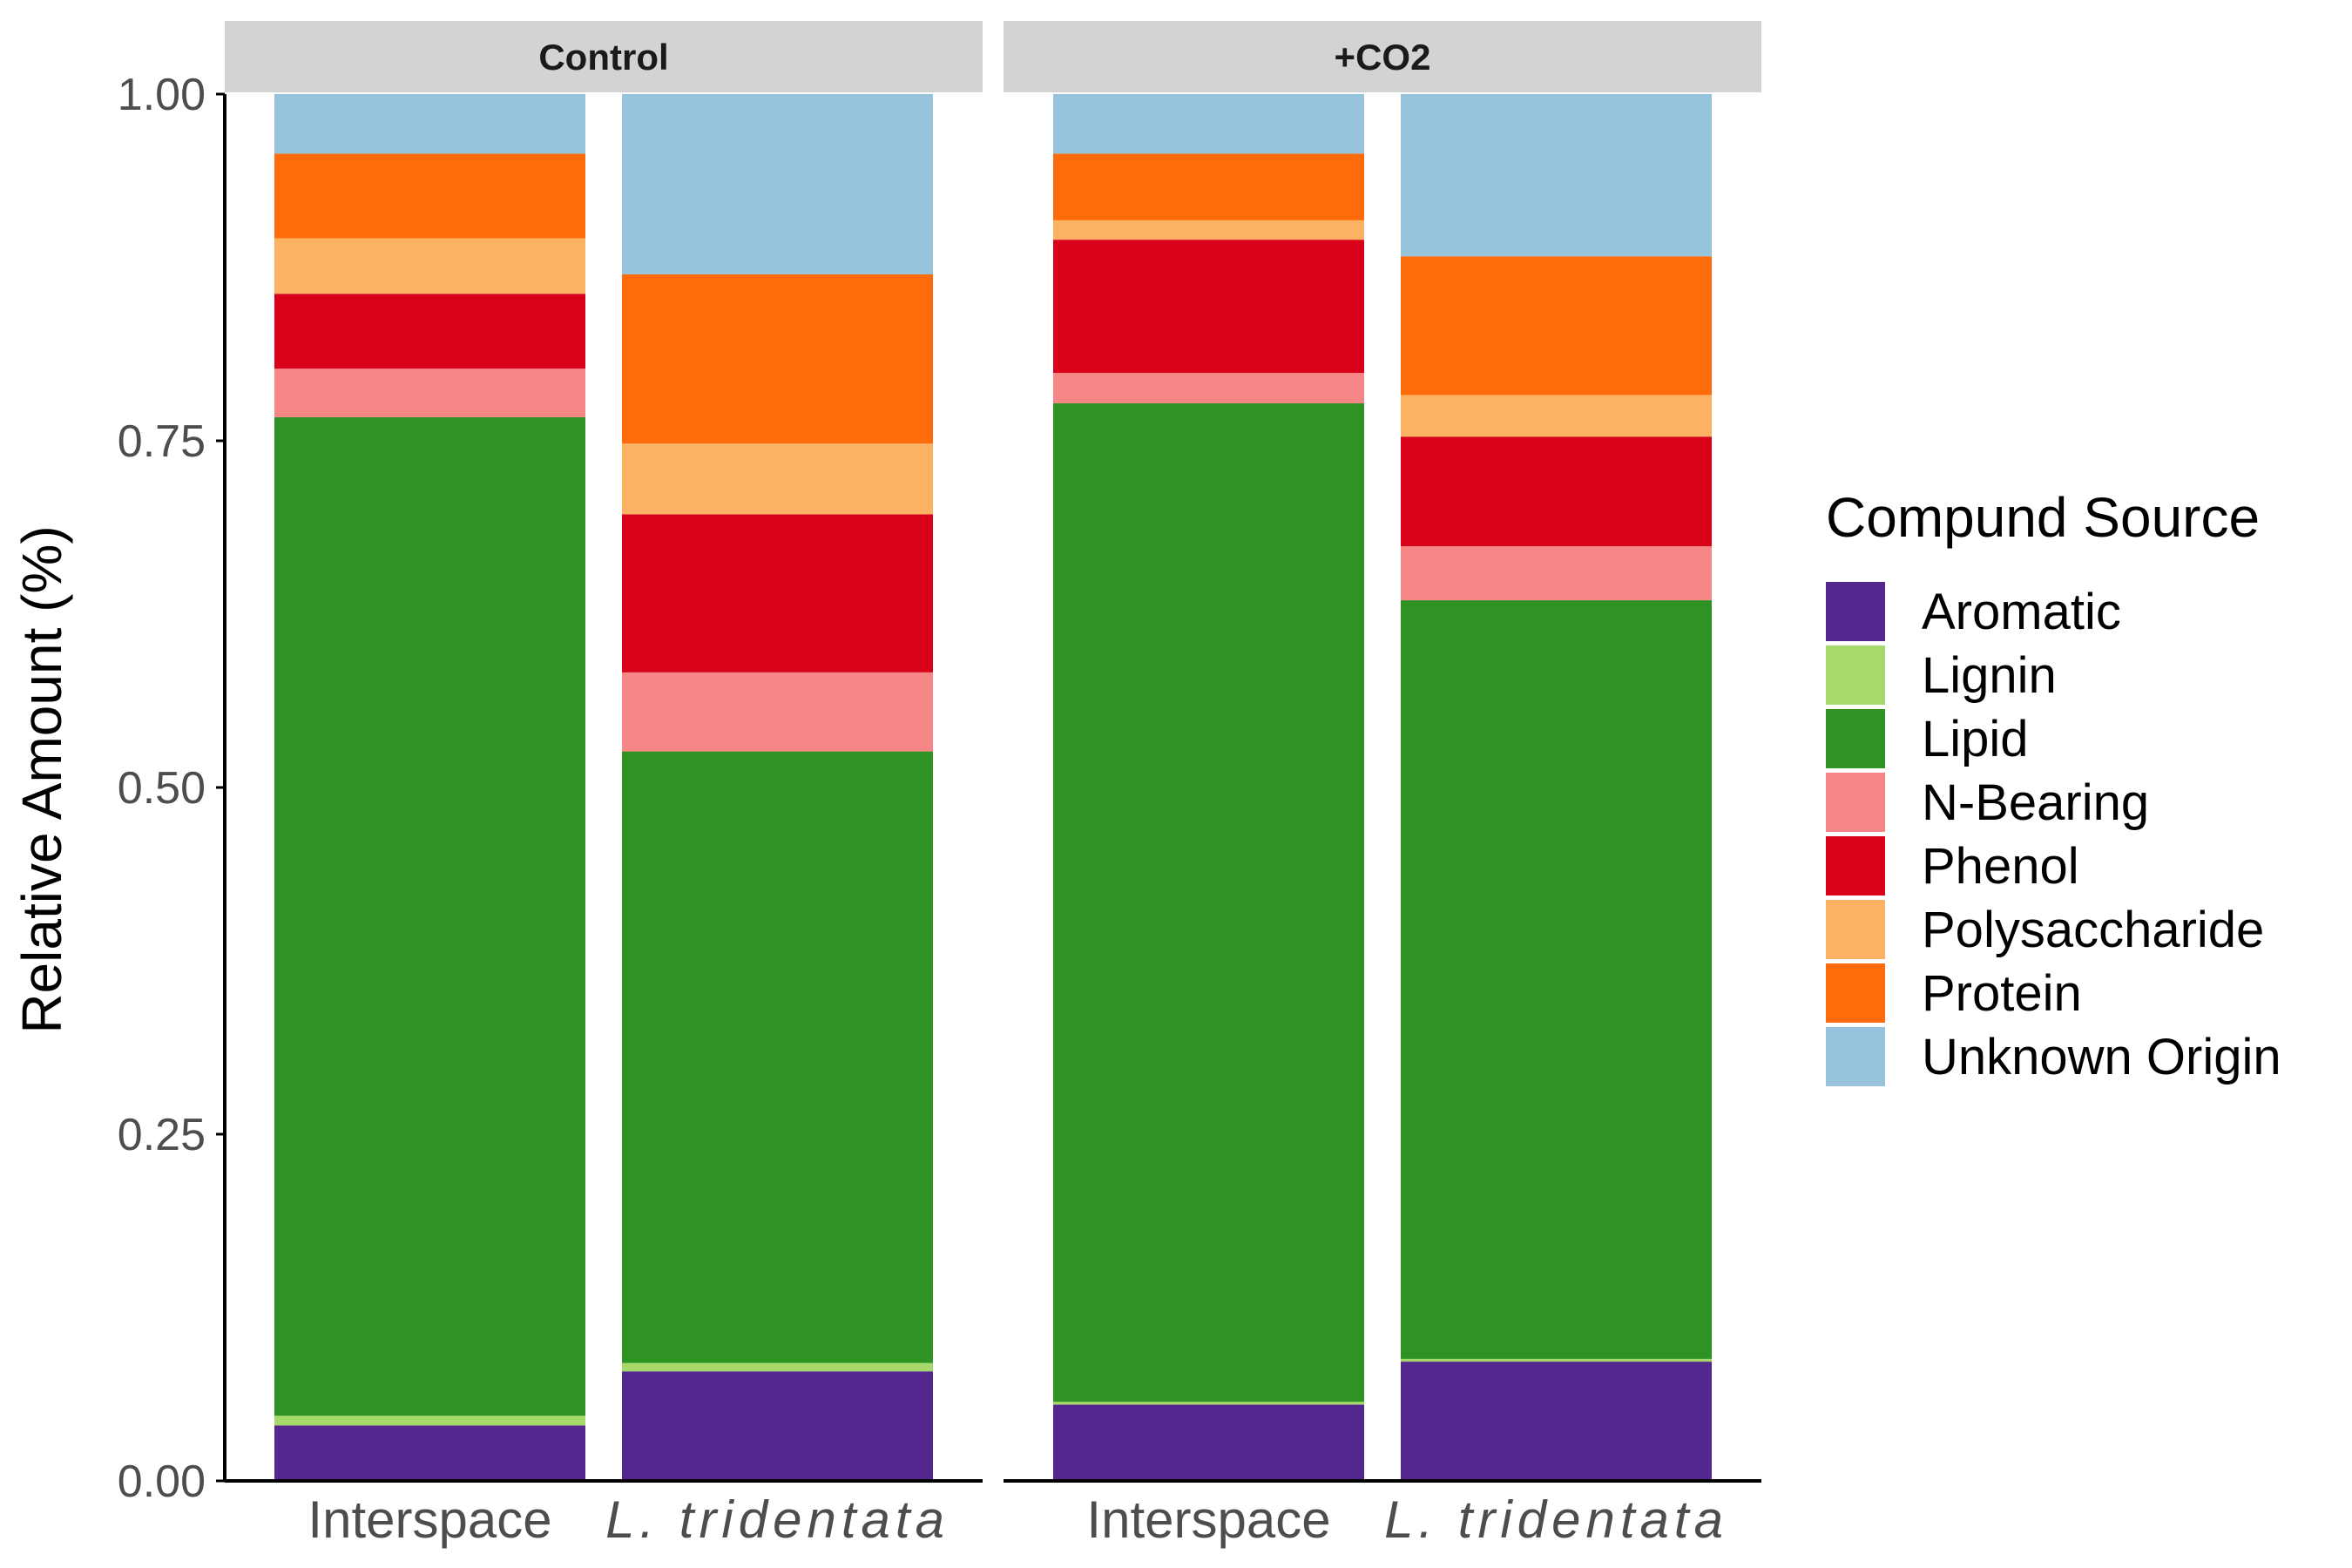 The image size is (2352, 1568). I want to click on y-tick-label: 0.50, so click(162, 788).